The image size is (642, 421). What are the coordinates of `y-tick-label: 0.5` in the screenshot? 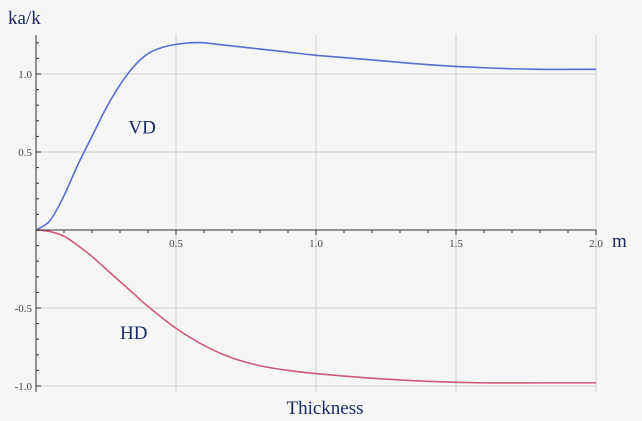 It's located at (25, 153).